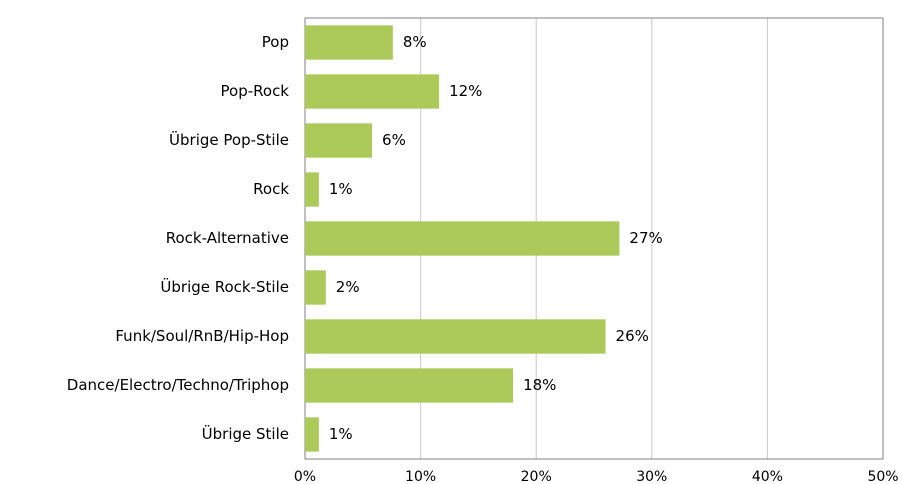 The width and height of the screenshot is (903, 484). I want to click on data-label: 26%, so click(632, 336).